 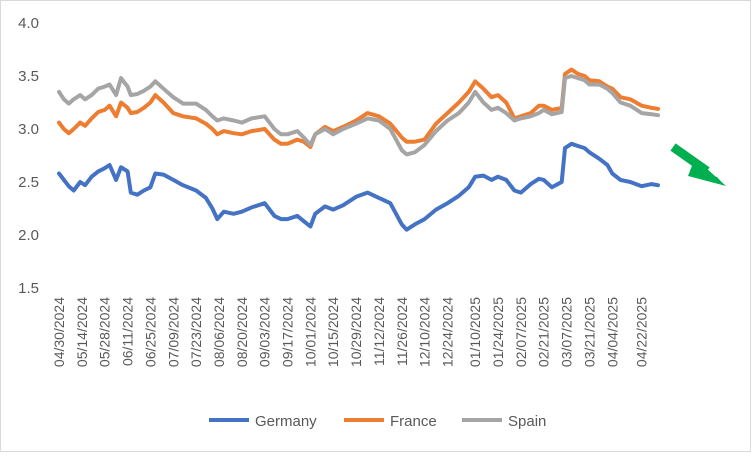 What do you see at coordinates (219, 332) in the screenshot?
I see `x-tick-label: 08/06/2024` at bounding box center [219, 332].